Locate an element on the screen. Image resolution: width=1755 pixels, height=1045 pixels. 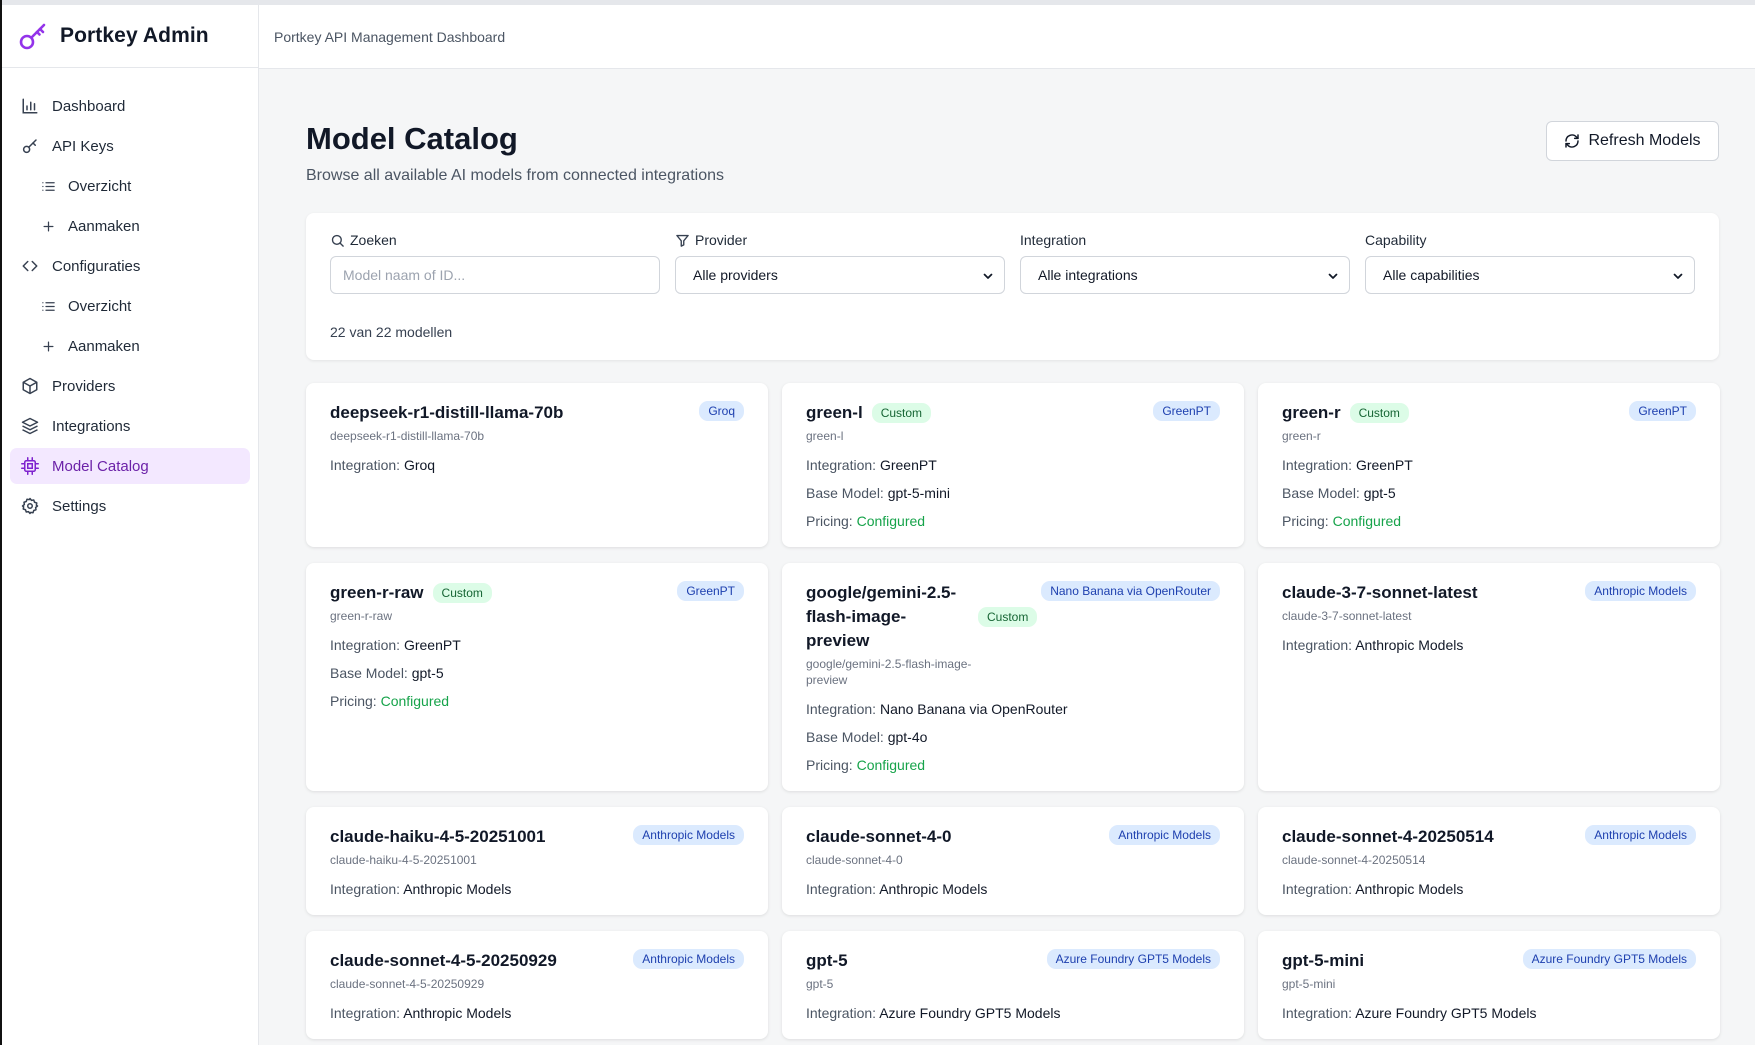
key-logo-icon is located at coordinates (32, 36).